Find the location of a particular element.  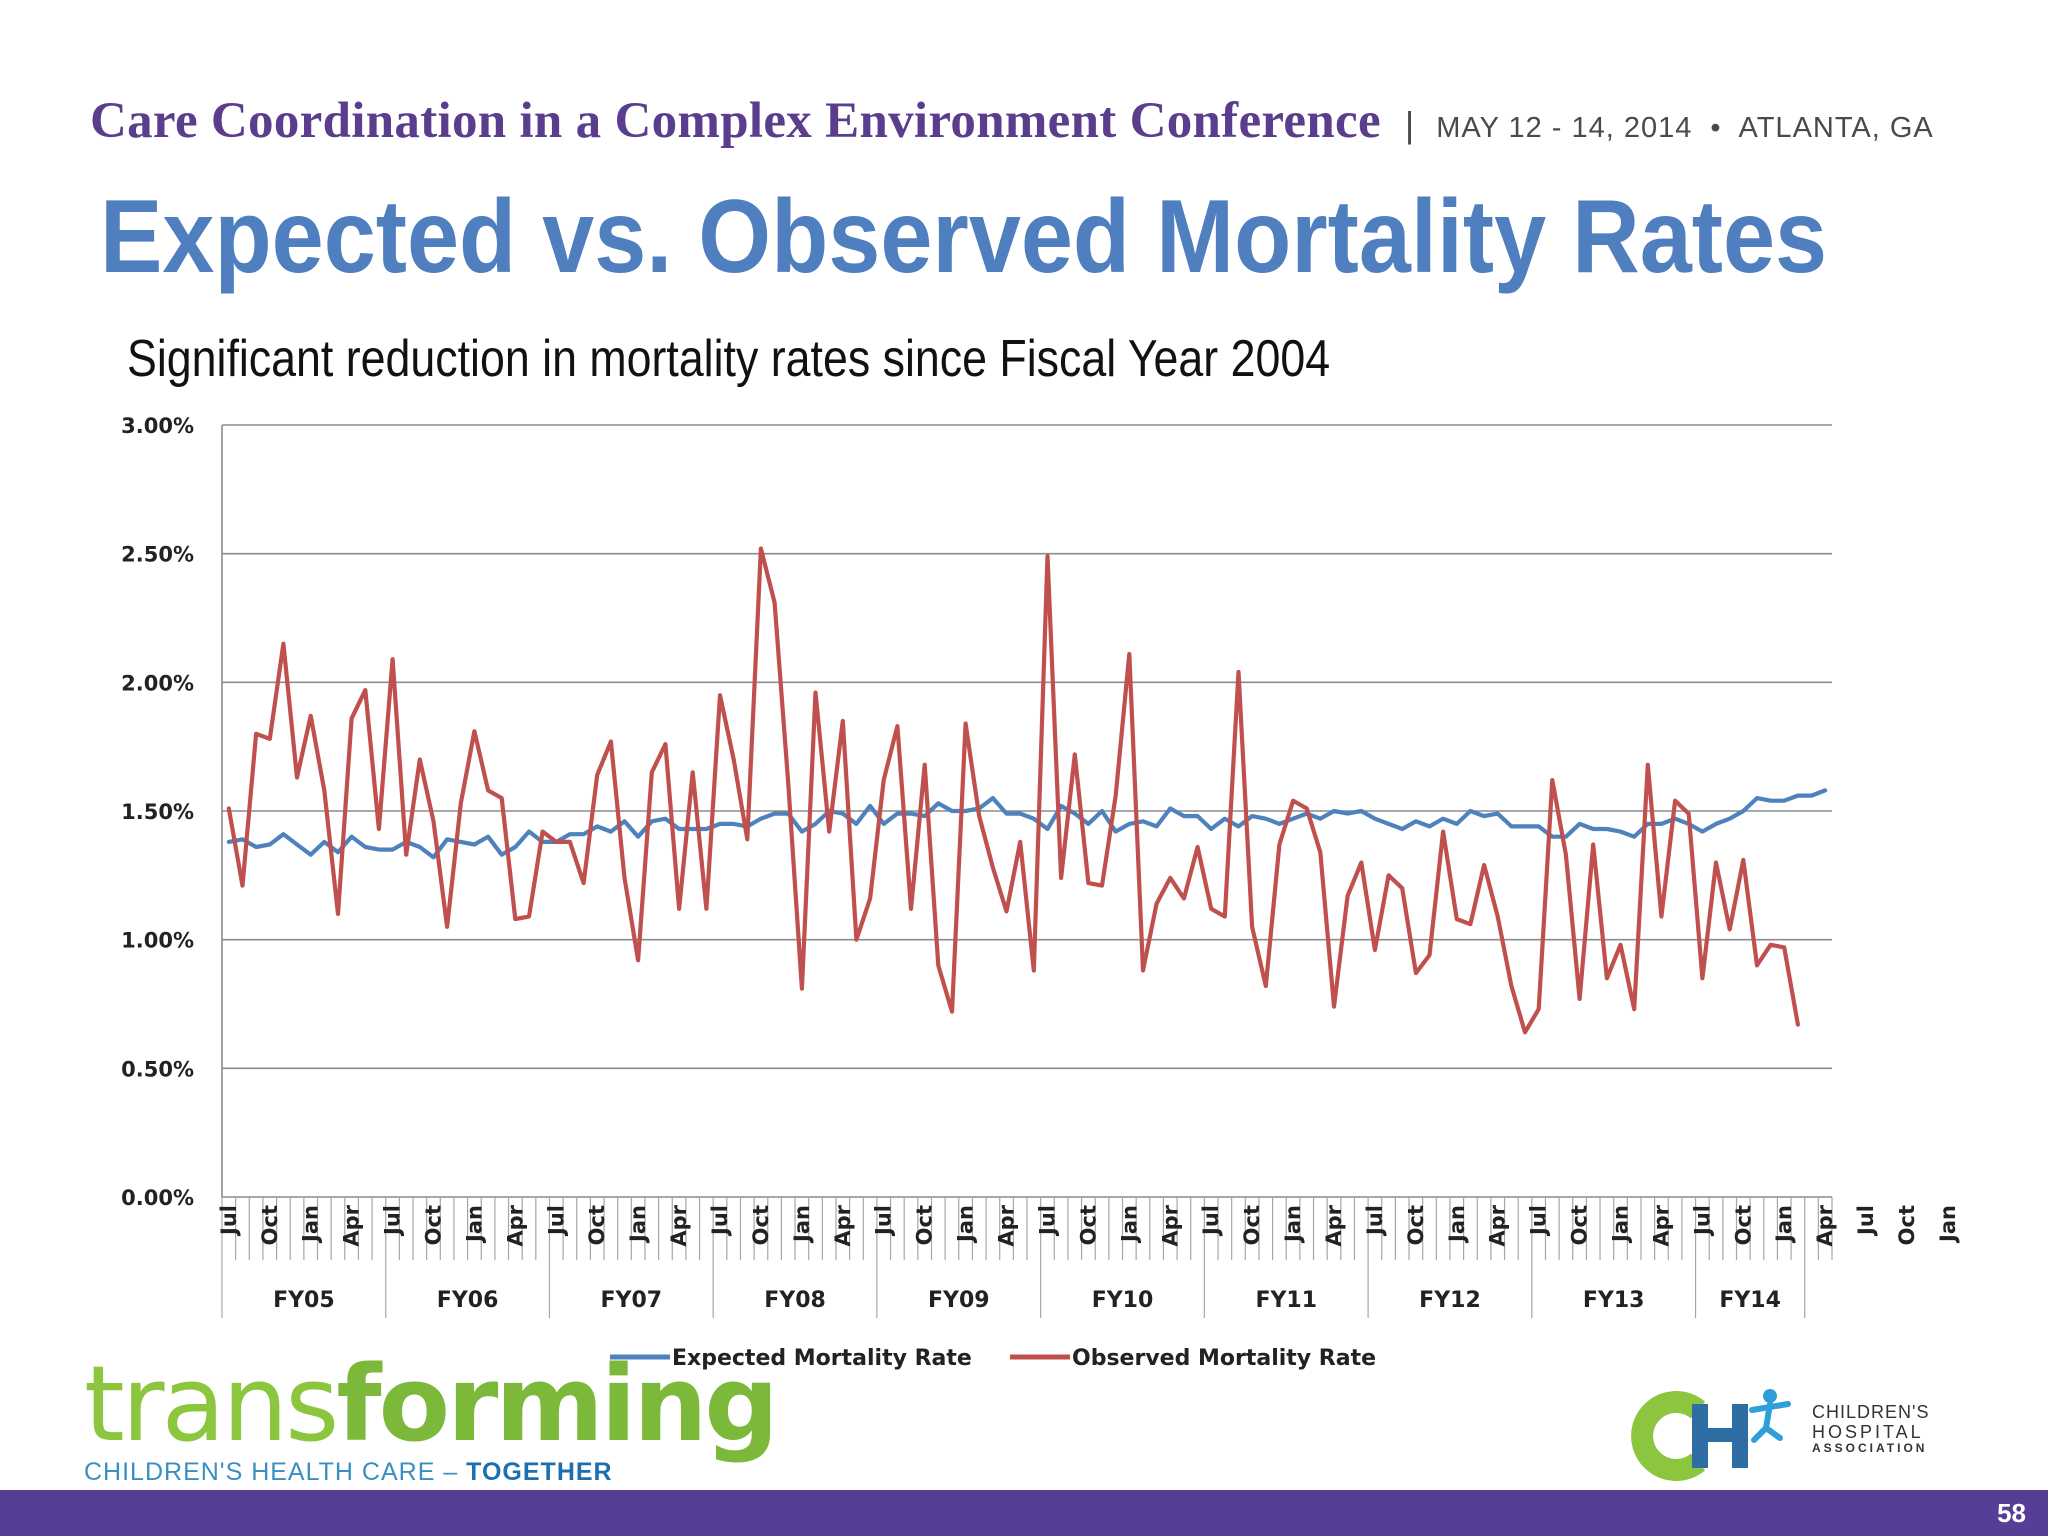

cha-mark-icon is located at coordinates (1711, 1435).